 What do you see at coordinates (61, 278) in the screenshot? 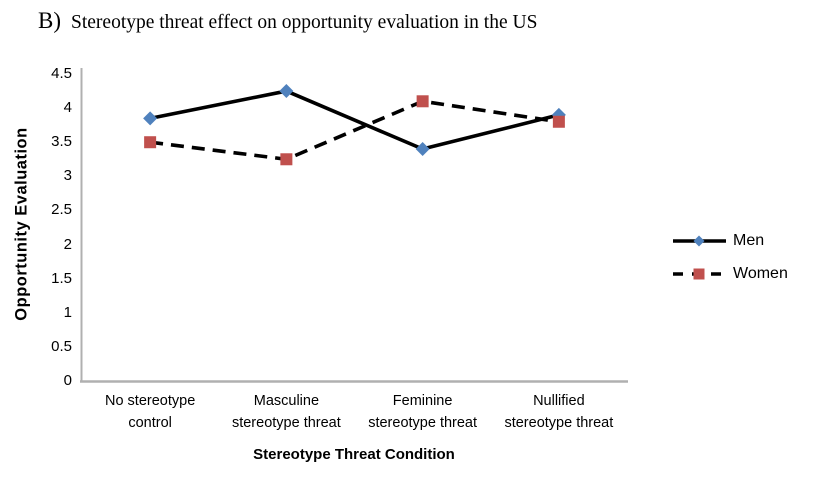
I see `y-tick-label: 1.5` at bounding box center [61, 278].